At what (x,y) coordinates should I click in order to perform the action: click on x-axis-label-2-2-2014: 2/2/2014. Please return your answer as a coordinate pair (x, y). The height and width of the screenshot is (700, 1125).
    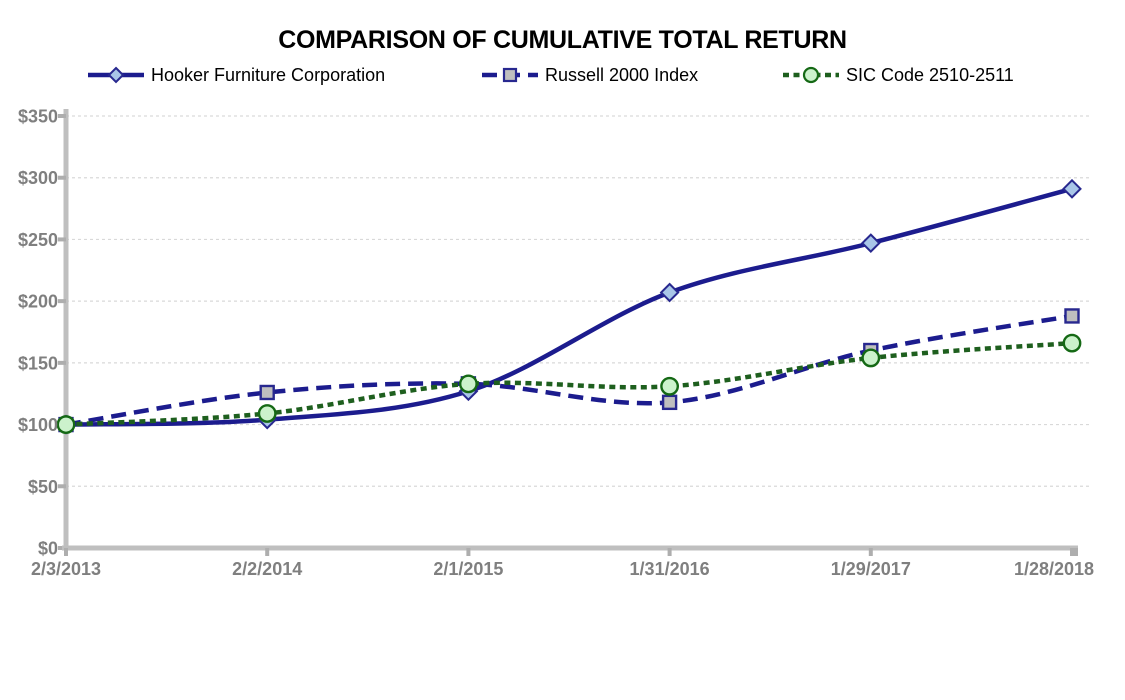
    Looking at the image, I should click on (267, 569).